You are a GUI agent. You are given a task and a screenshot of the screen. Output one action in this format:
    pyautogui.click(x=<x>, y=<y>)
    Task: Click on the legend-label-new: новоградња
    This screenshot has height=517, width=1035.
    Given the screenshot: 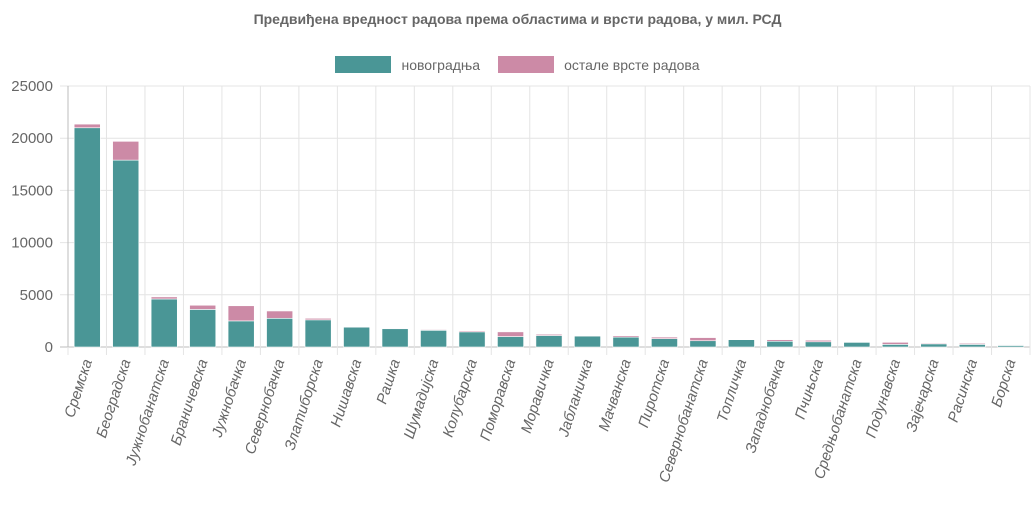 What is the action you would take?
    pyautogui.click(x=441, y=64)
    